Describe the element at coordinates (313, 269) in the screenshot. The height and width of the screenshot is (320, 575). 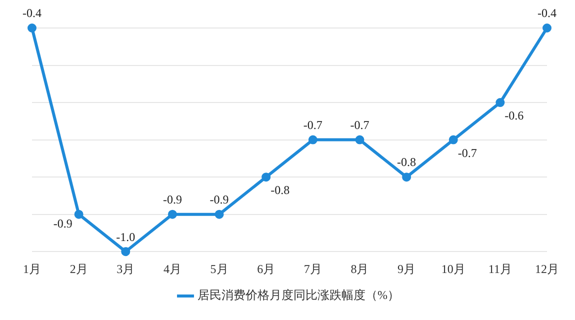
I see `x-tick-label: 7月` at that location.